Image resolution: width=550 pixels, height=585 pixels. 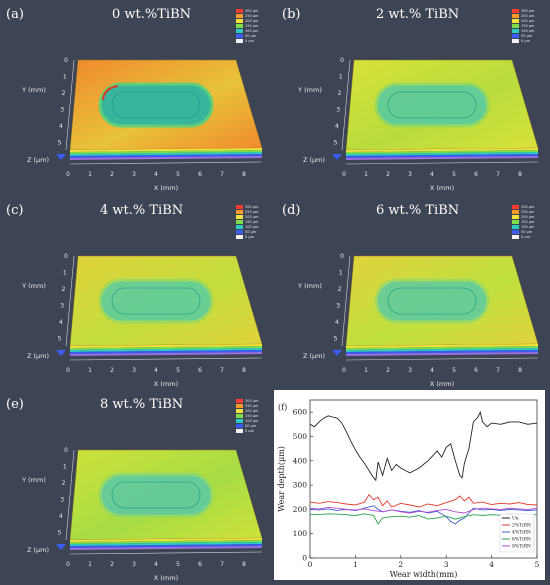 I want to click on legend-row: 50 μm, so click(x=254, y=425).